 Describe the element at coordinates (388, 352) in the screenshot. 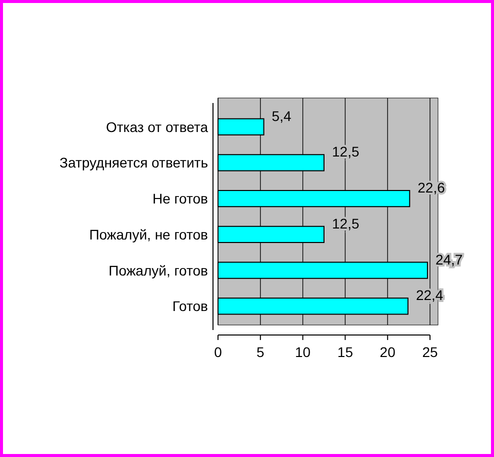

I see `x-tick-label: 20` at that location.